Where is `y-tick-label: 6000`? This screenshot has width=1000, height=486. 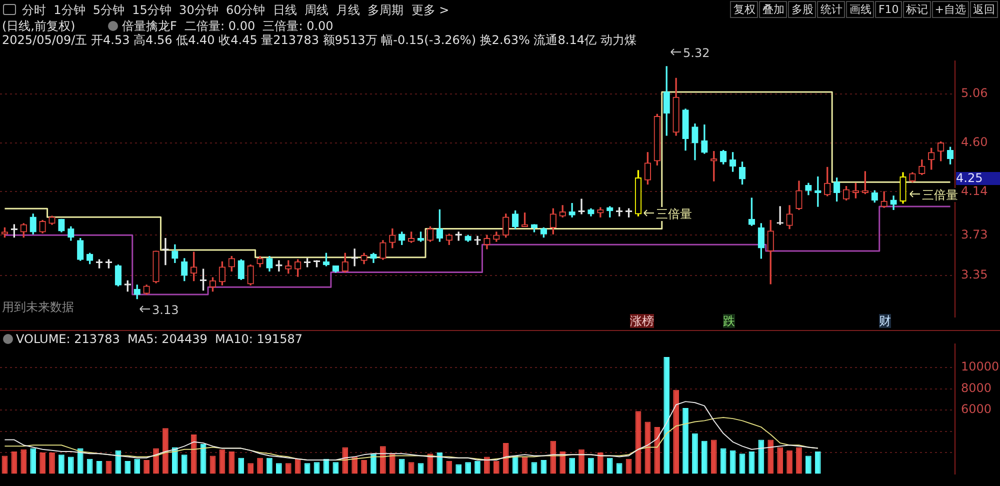
y-tick-label: 6000 is located at coordinates (976, 409).